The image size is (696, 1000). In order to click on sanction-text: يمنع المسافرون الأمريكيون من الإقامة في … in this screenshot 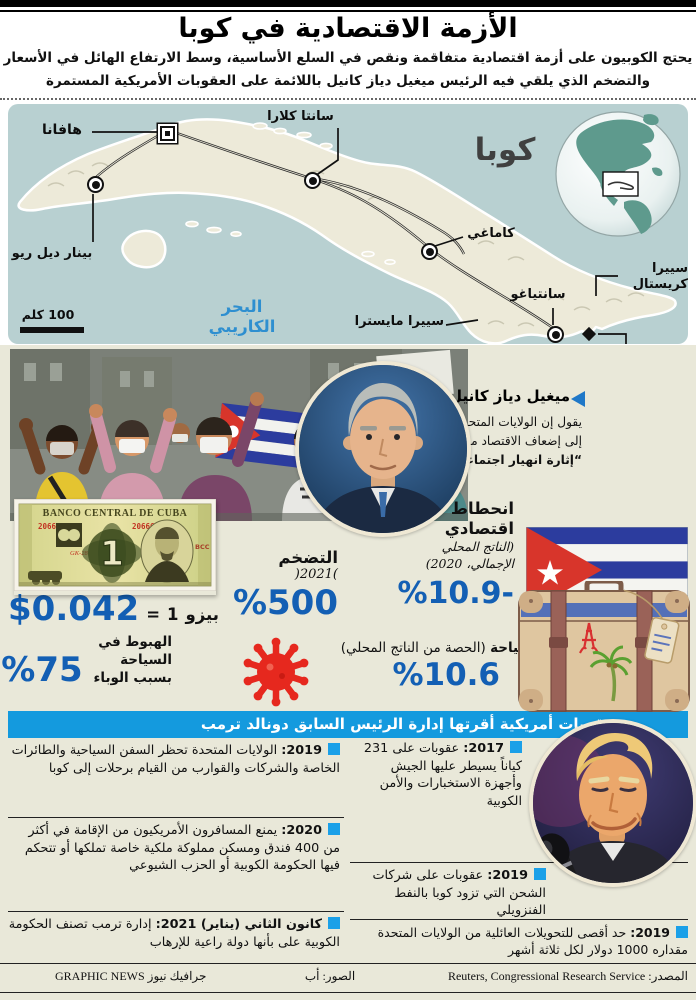, I will do `click(182, 848)`.